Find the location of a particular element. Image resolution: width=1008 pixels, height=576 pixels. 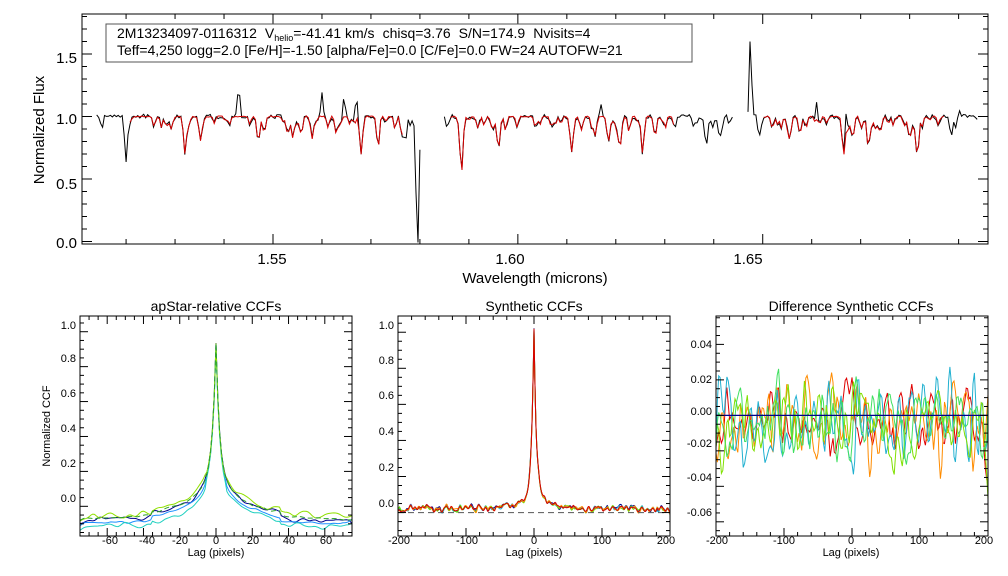

difference-ccf-title: Difference Synthetic CCFs is located at coordinates (851, 306).